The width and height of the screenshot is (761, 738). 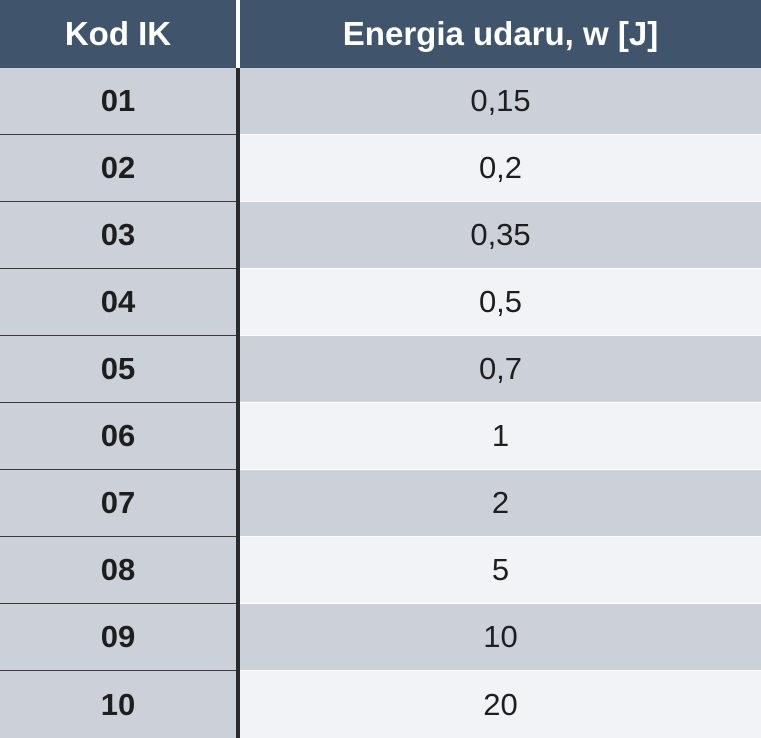 I want to click on ik-code-cell: 10, so click(x=119, y=704).